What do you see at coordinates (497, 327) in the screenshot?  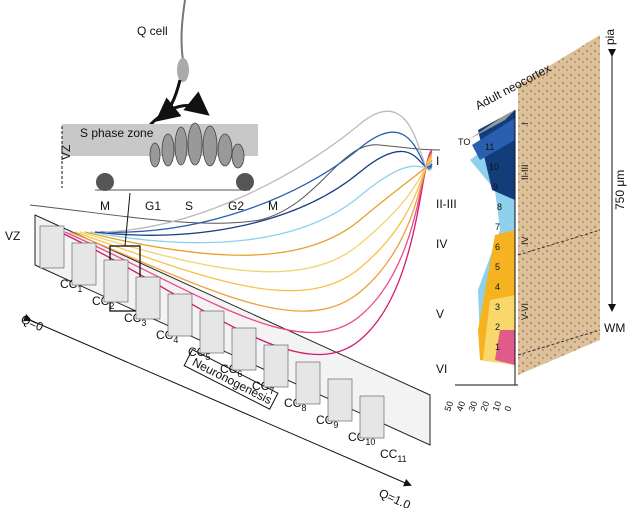 I see `cohort-label: 2` at bounding box center [497, 327].